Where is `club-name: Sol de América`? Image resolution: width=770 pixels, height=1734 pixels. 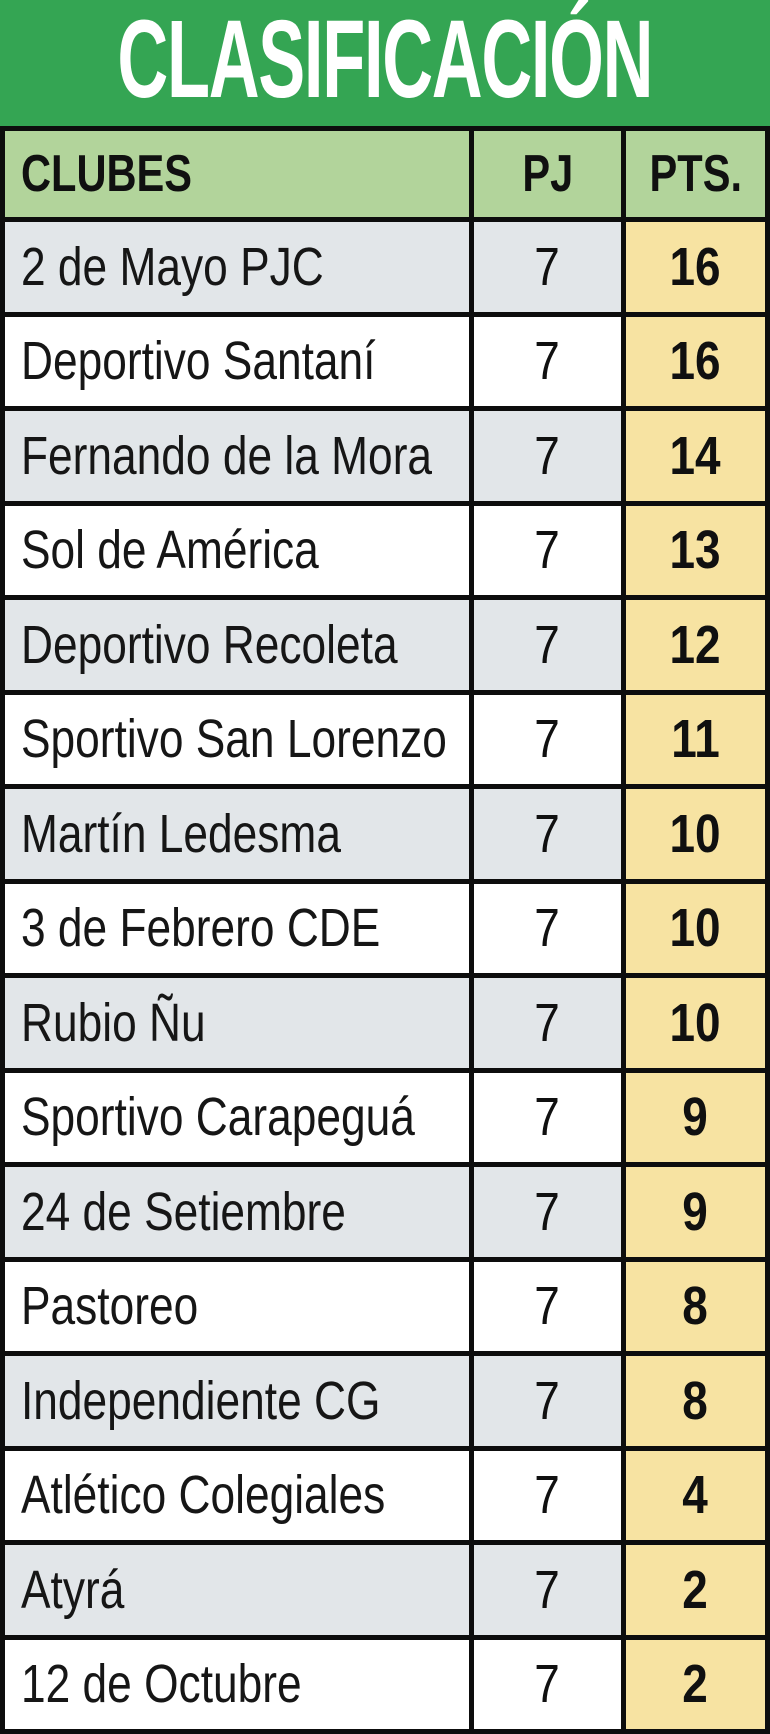
club-name: Sol de América is located at coordinates (170, 550).